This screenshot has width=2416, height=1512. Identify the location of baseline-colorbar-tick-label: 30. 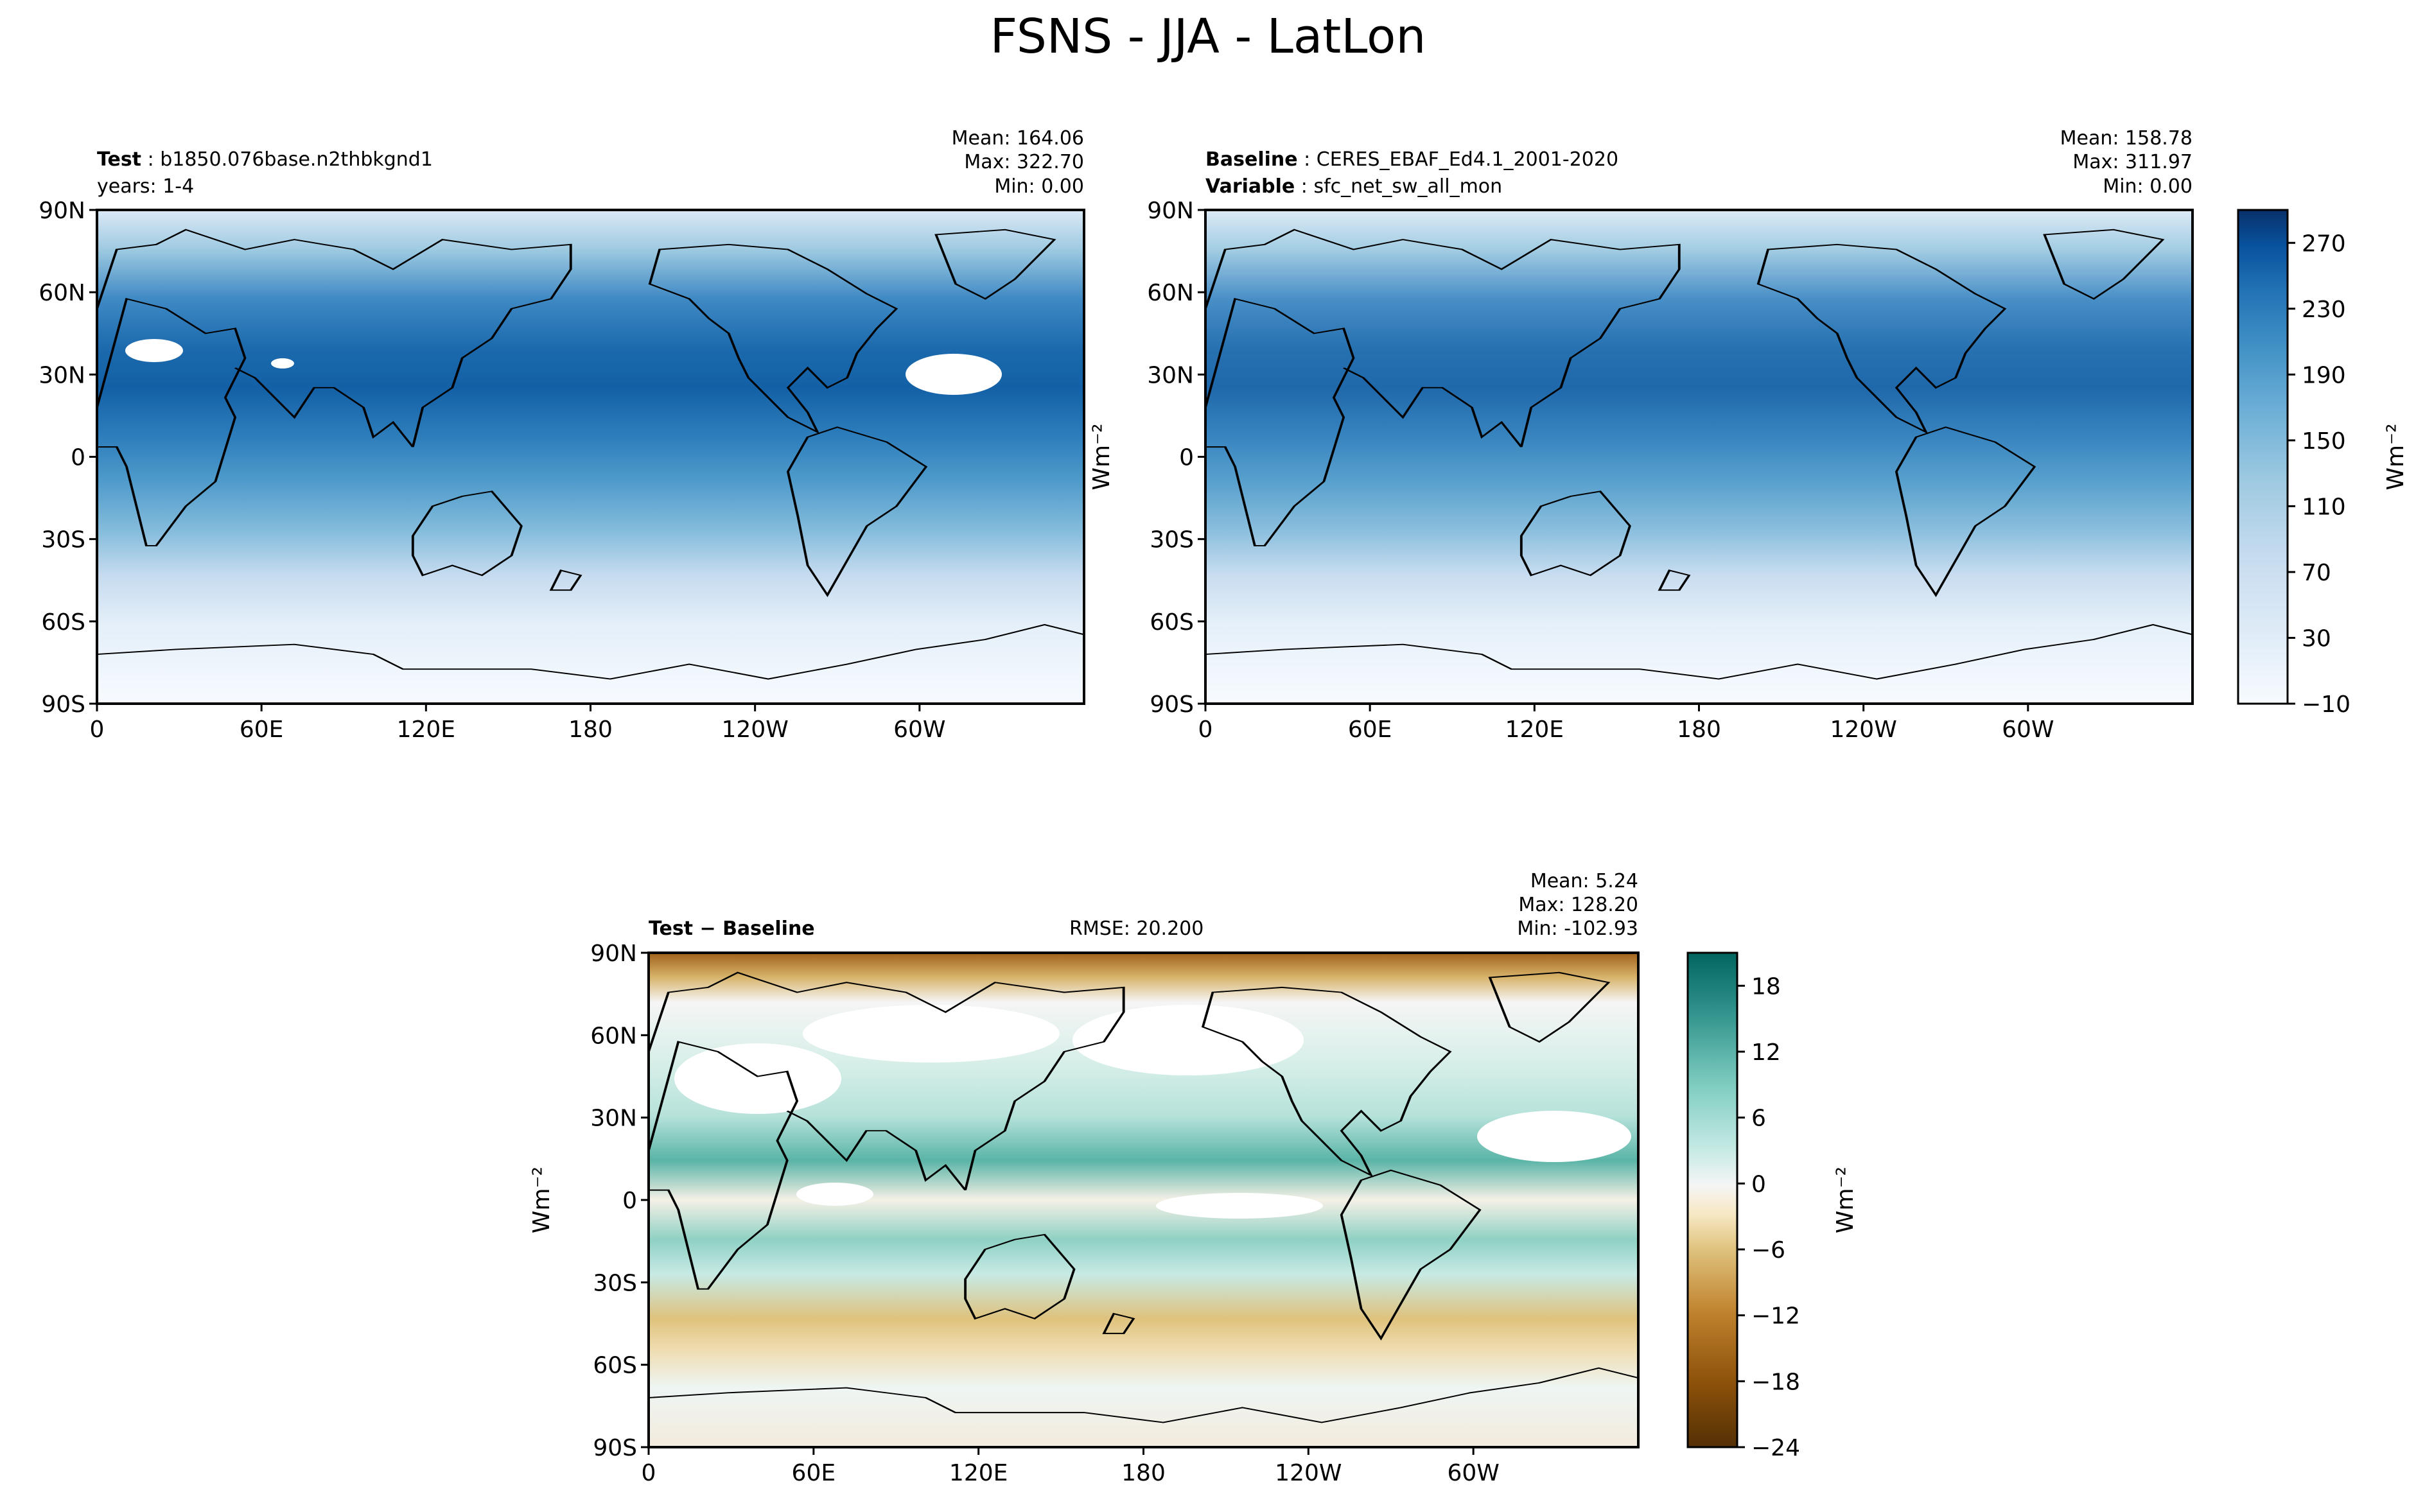
(2316, 638).